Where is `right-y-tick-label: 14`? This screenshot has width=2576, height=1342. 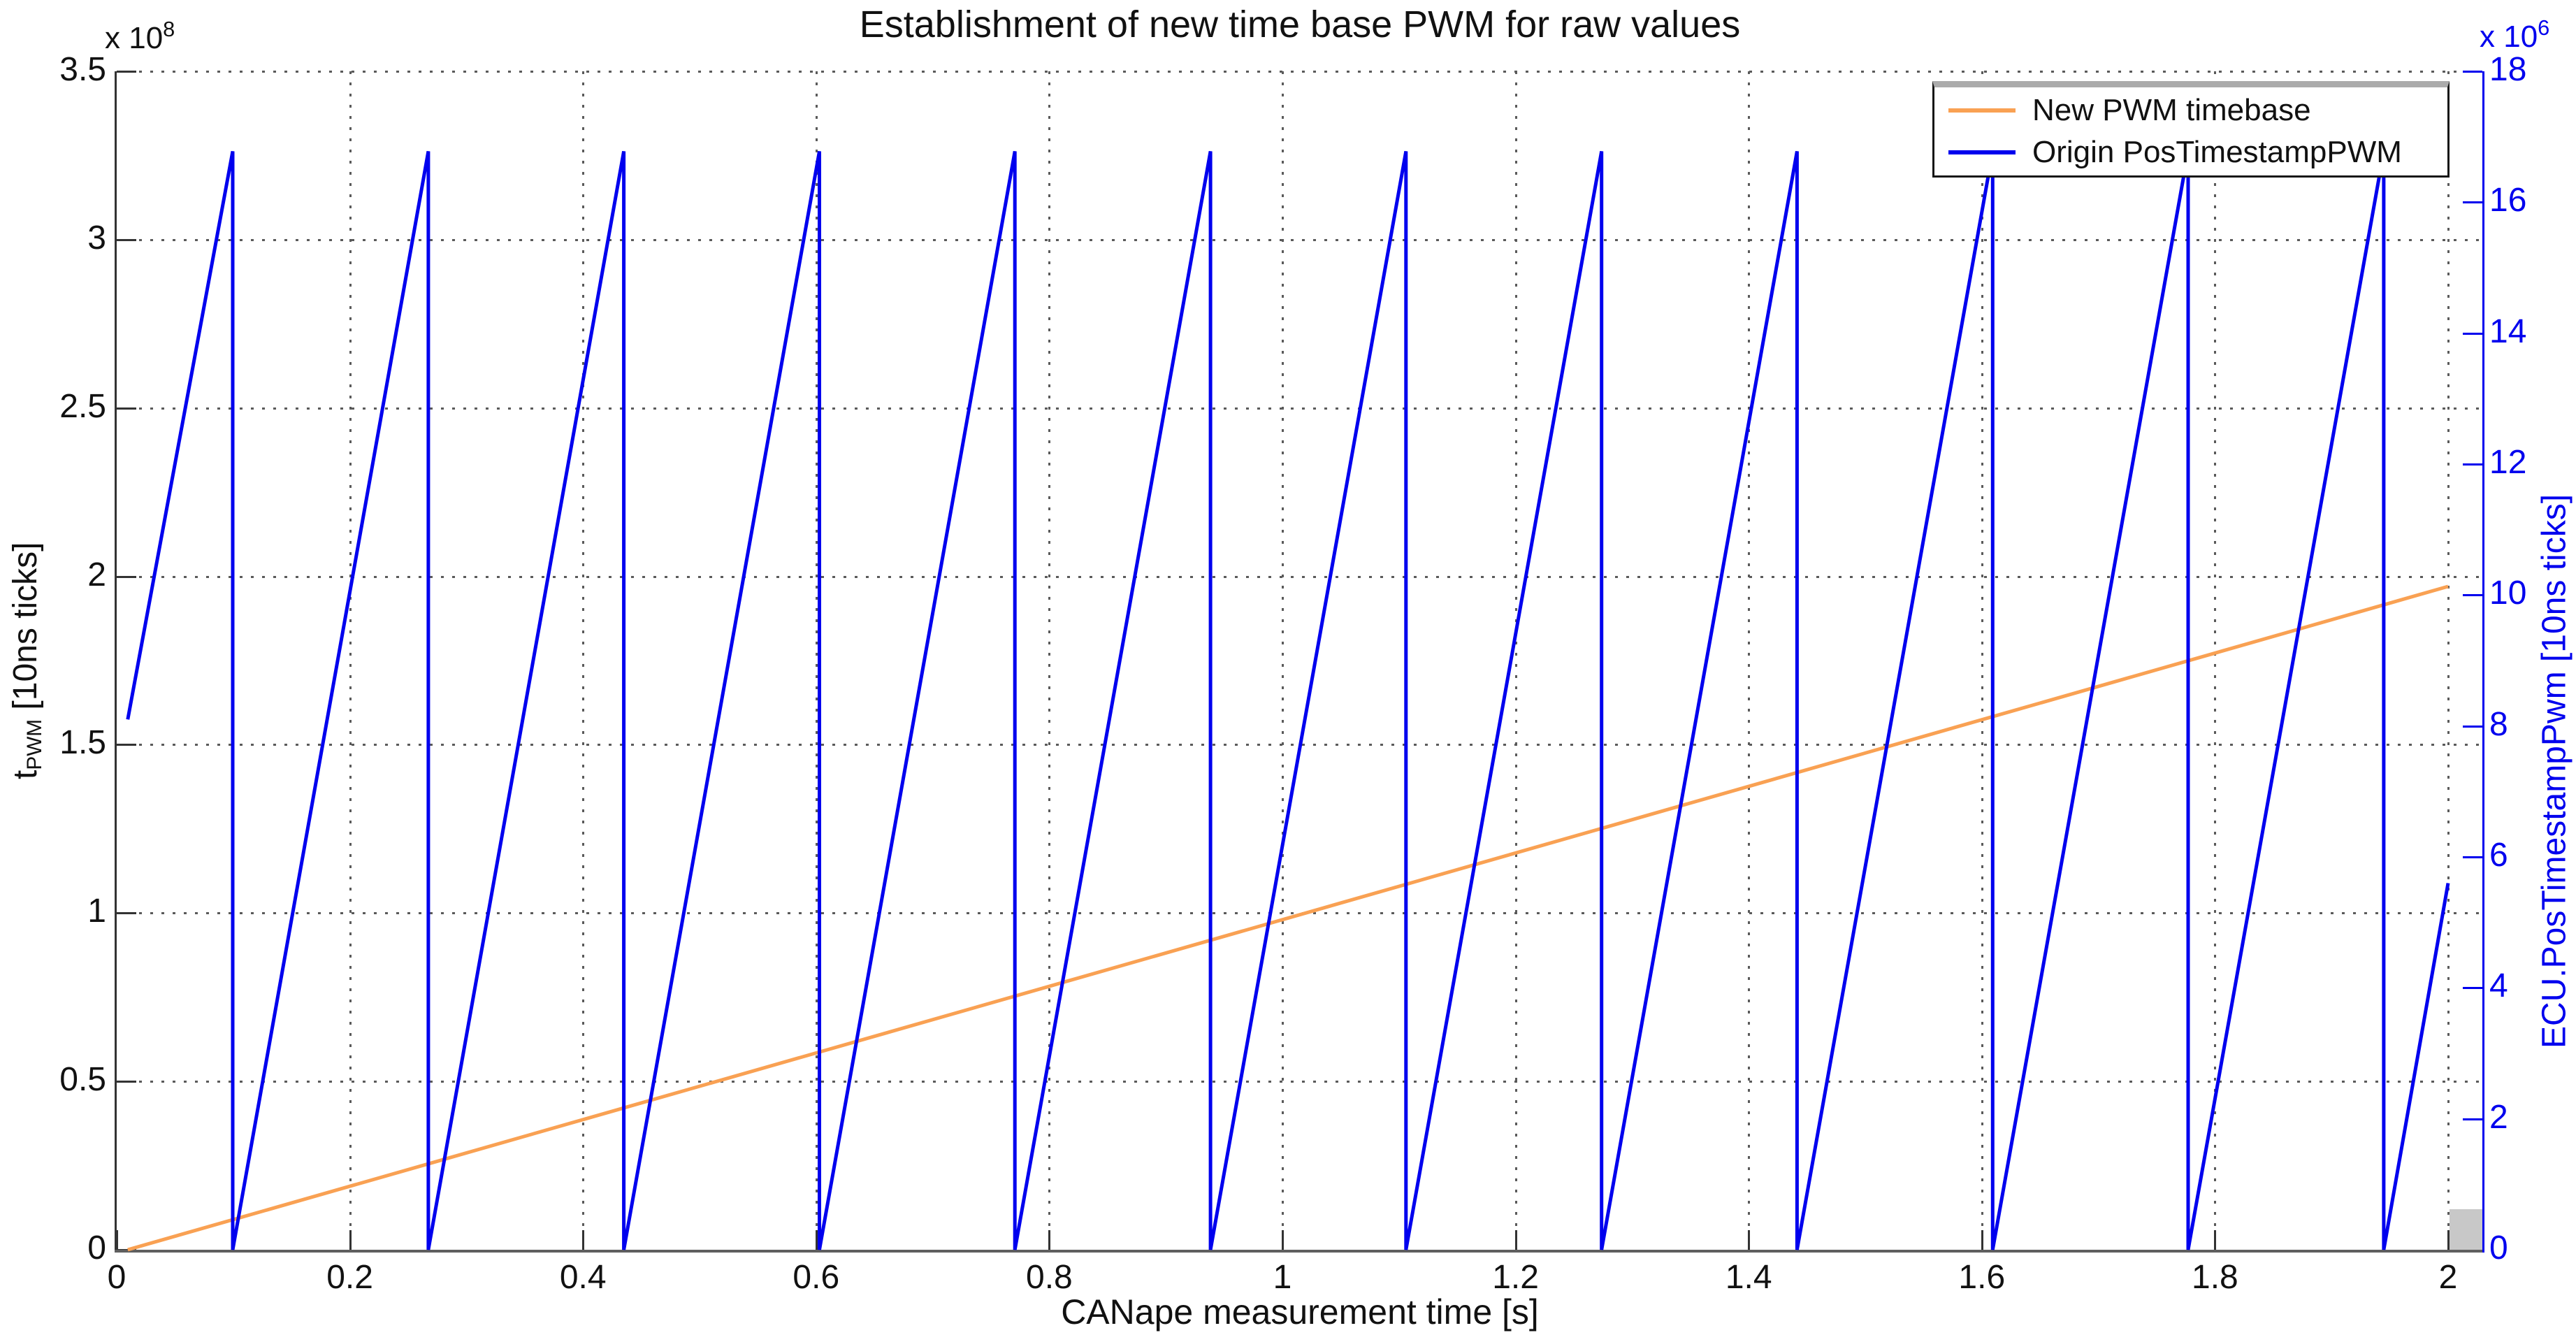 right-y-tick-label: 14 is located at coordinates (2508, 331).